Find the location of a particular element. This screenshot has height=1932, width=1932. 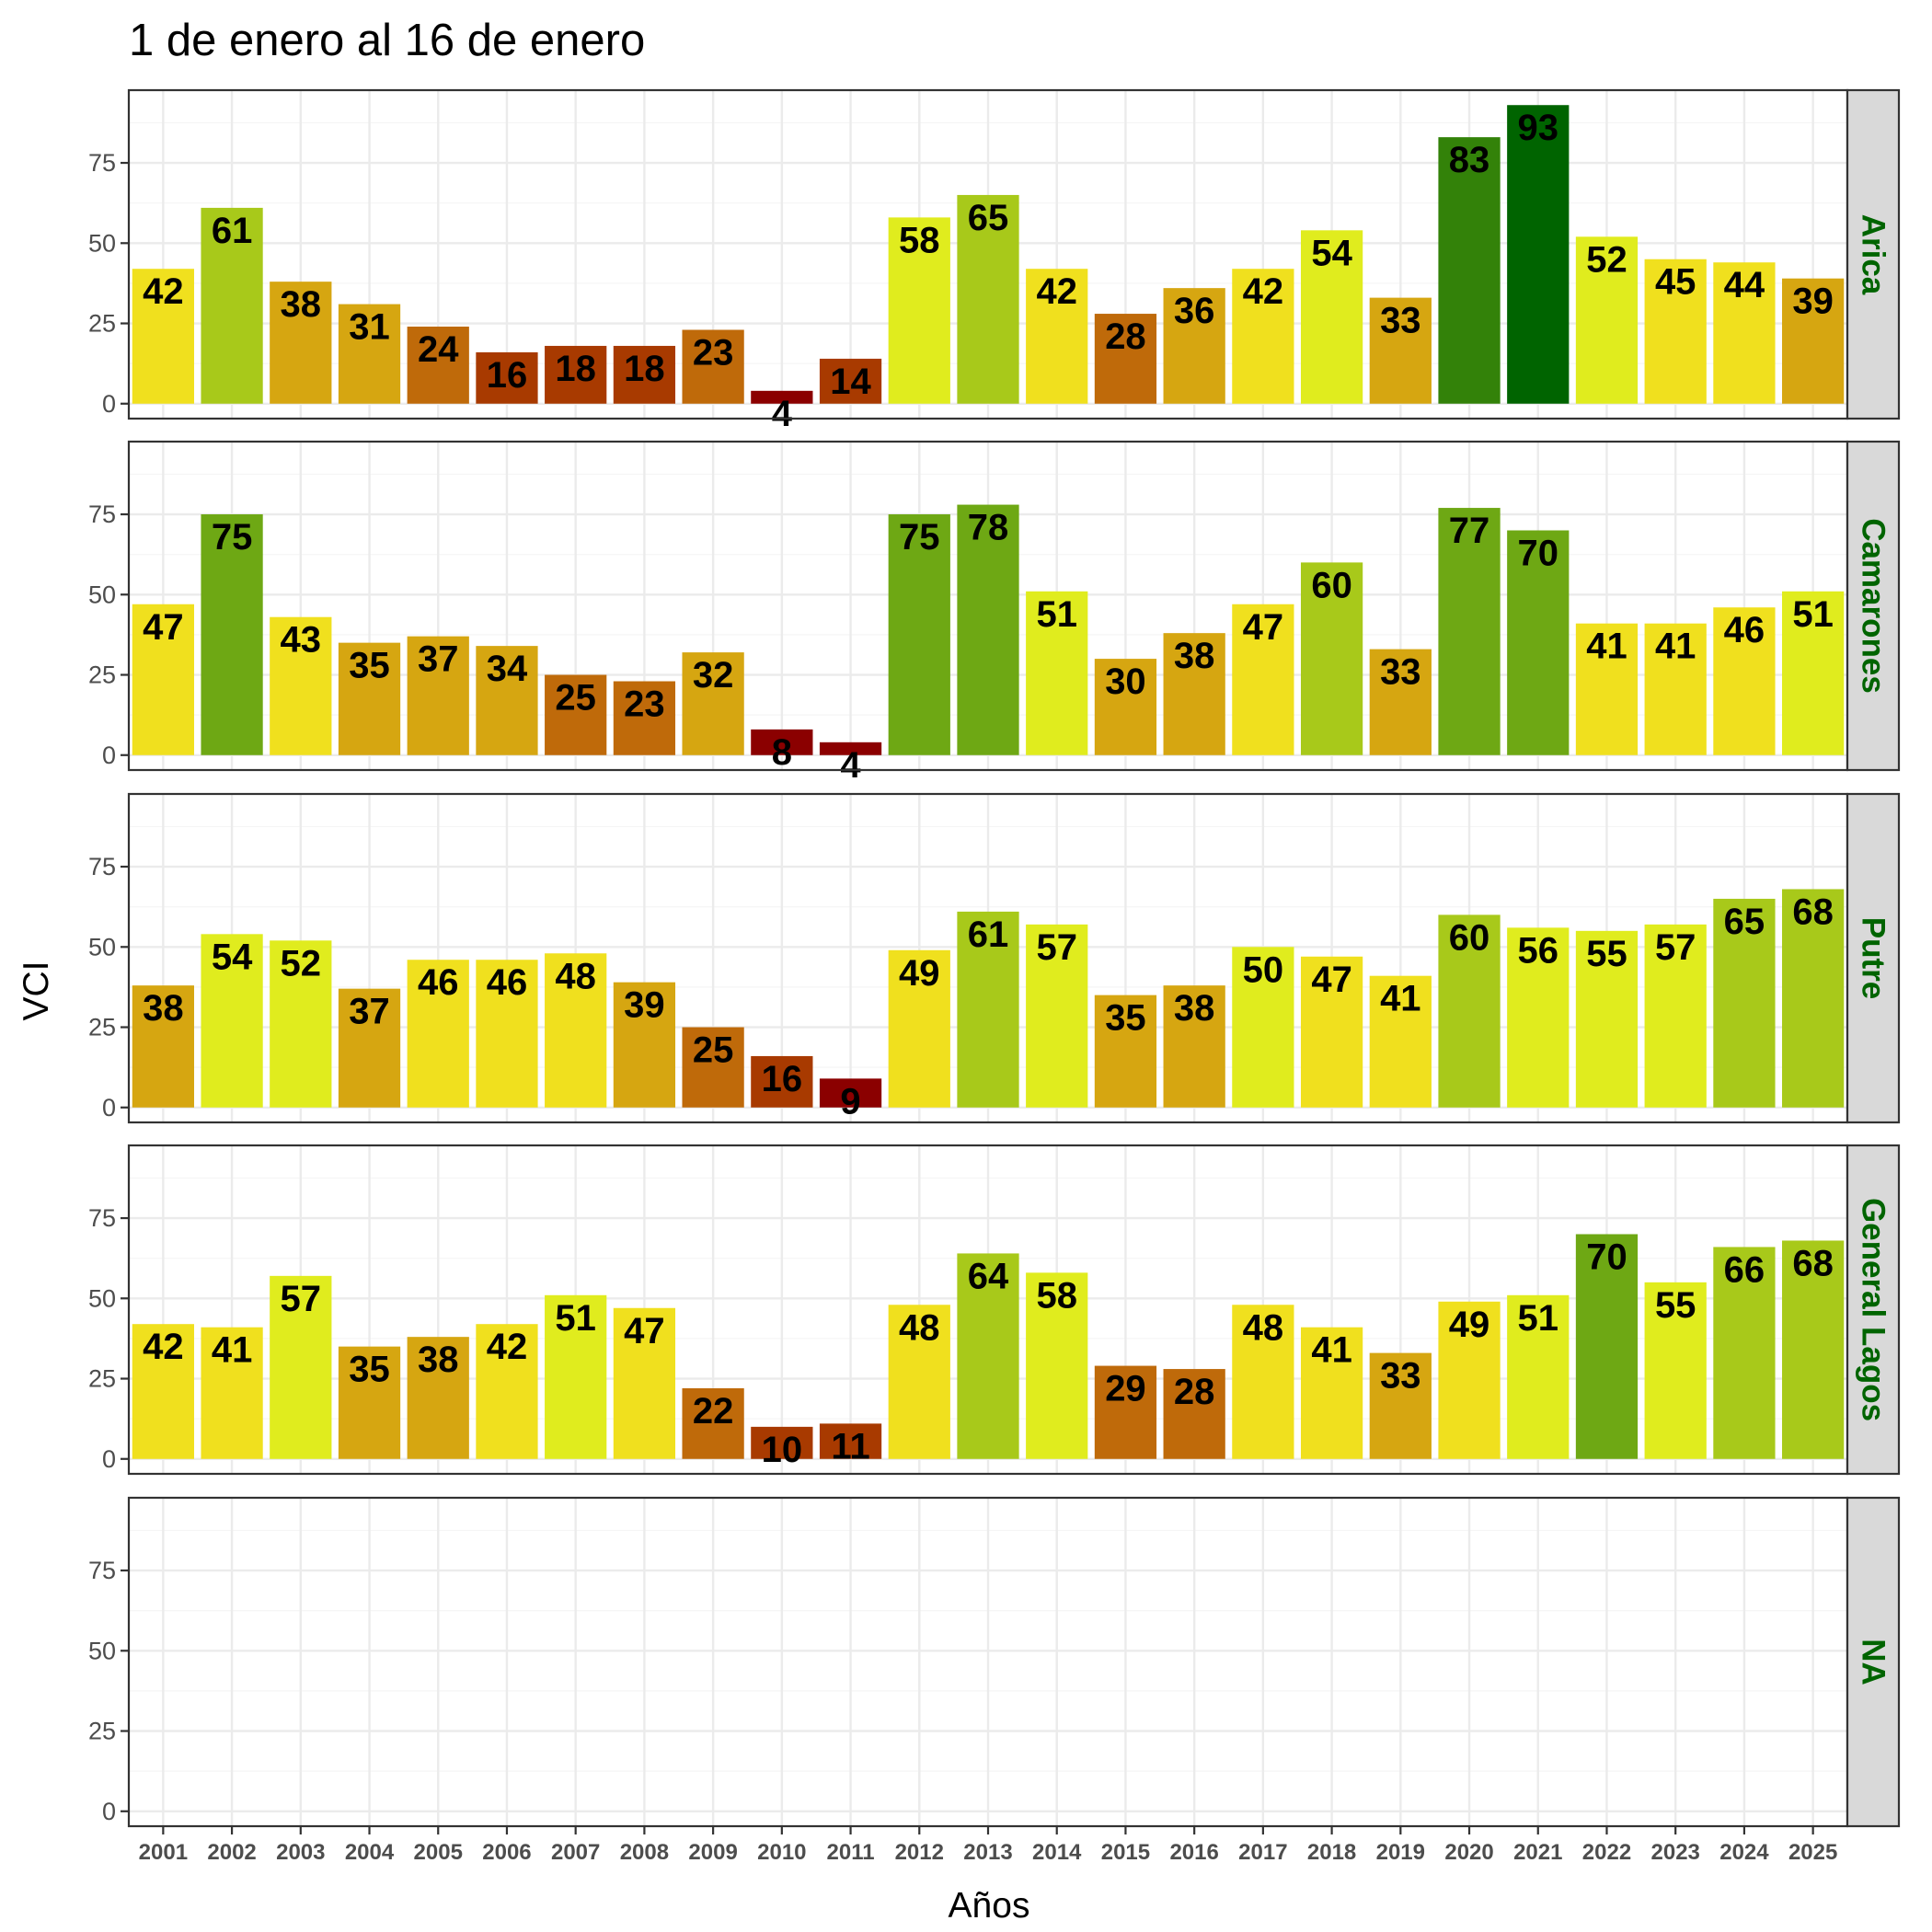

bar-label: 28 is located at coordinates (1194, 1392).